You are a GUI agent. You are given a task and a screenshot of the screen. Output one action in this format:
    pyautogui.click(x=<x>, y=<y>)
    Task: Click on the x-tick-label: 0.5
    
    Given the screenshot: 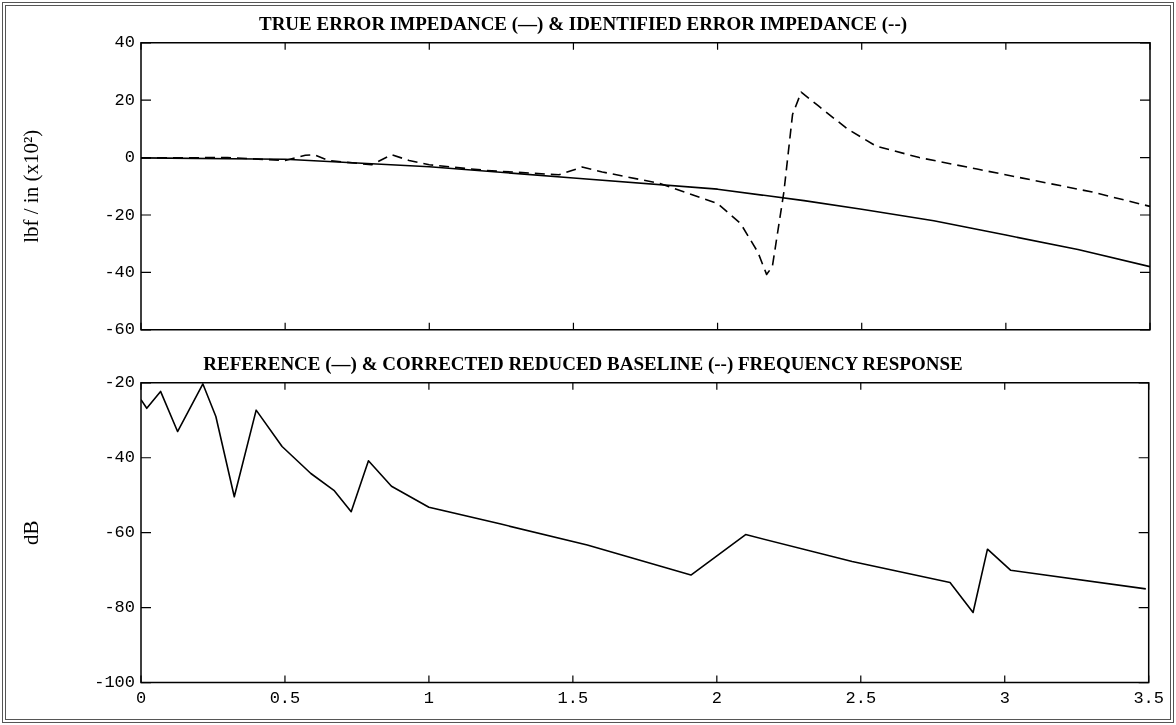 What is the action you would take?
    pyautogui.click(x=285, y=699)
    